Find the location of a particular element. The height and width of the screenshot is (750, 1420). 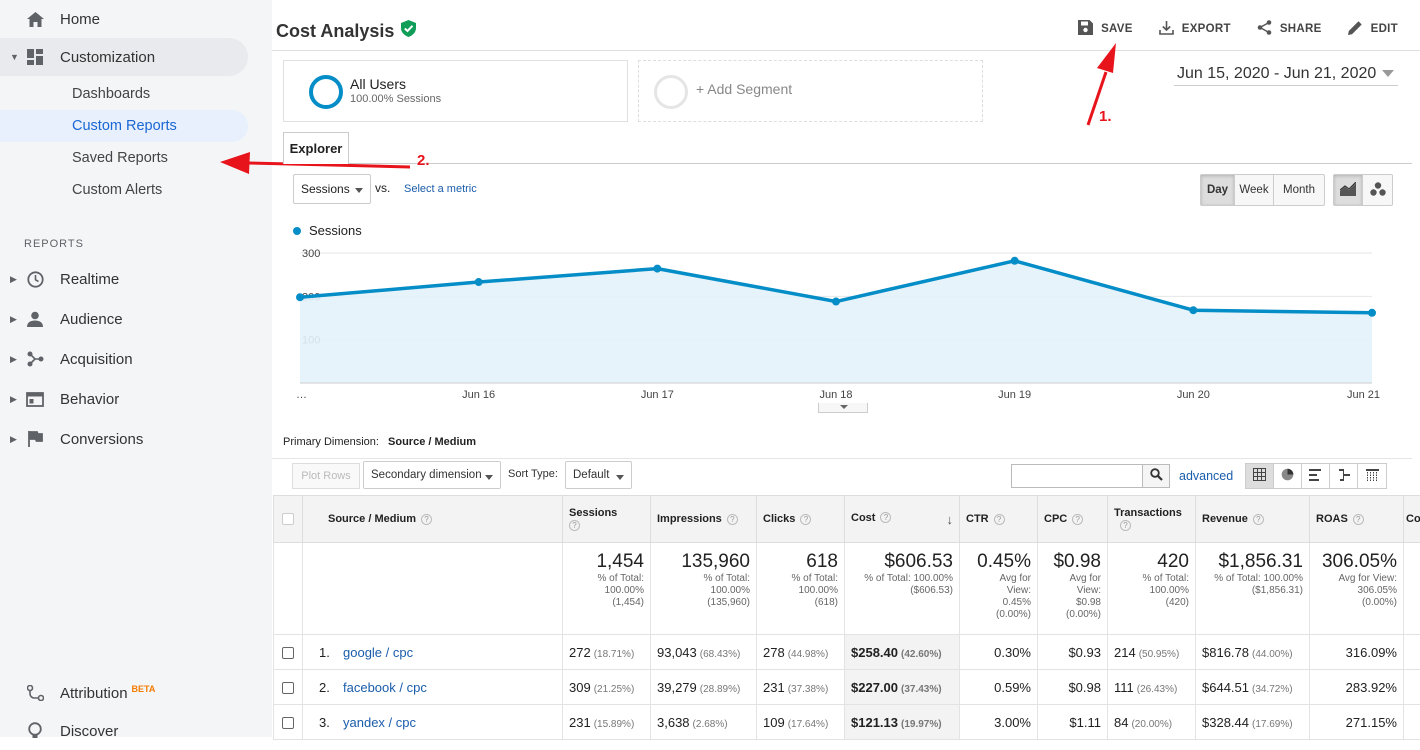

col-revenue: Revenue? is located at coordinates (1253, 519).